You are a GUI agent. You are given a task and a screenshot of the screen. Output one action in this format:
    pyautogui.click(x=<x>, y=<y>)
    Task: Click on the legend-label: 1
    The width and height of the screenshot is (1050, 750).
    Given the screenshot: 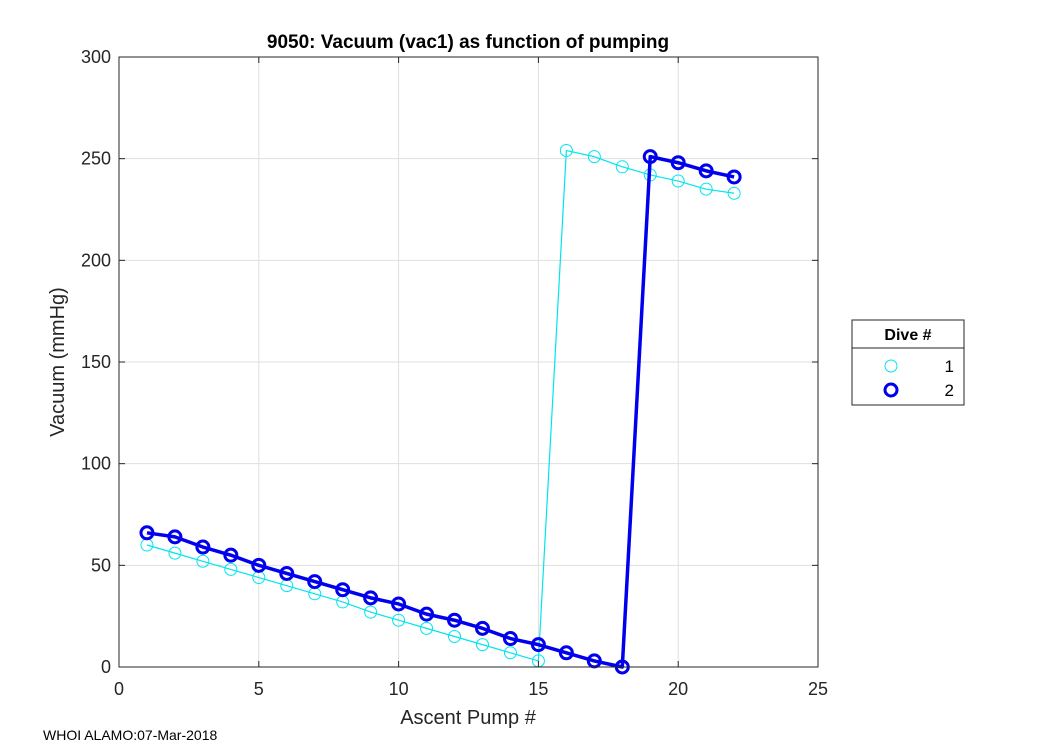 What is the action you would take?
    pyautogui.click(x=949, y=366)
    